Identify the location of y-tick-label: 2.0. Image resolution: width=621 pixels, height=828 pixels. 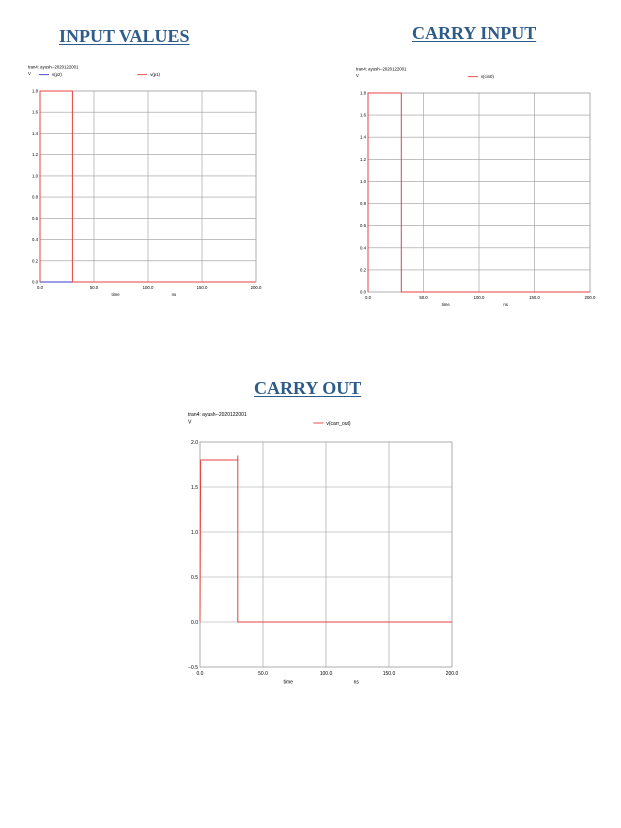
(194, 443).